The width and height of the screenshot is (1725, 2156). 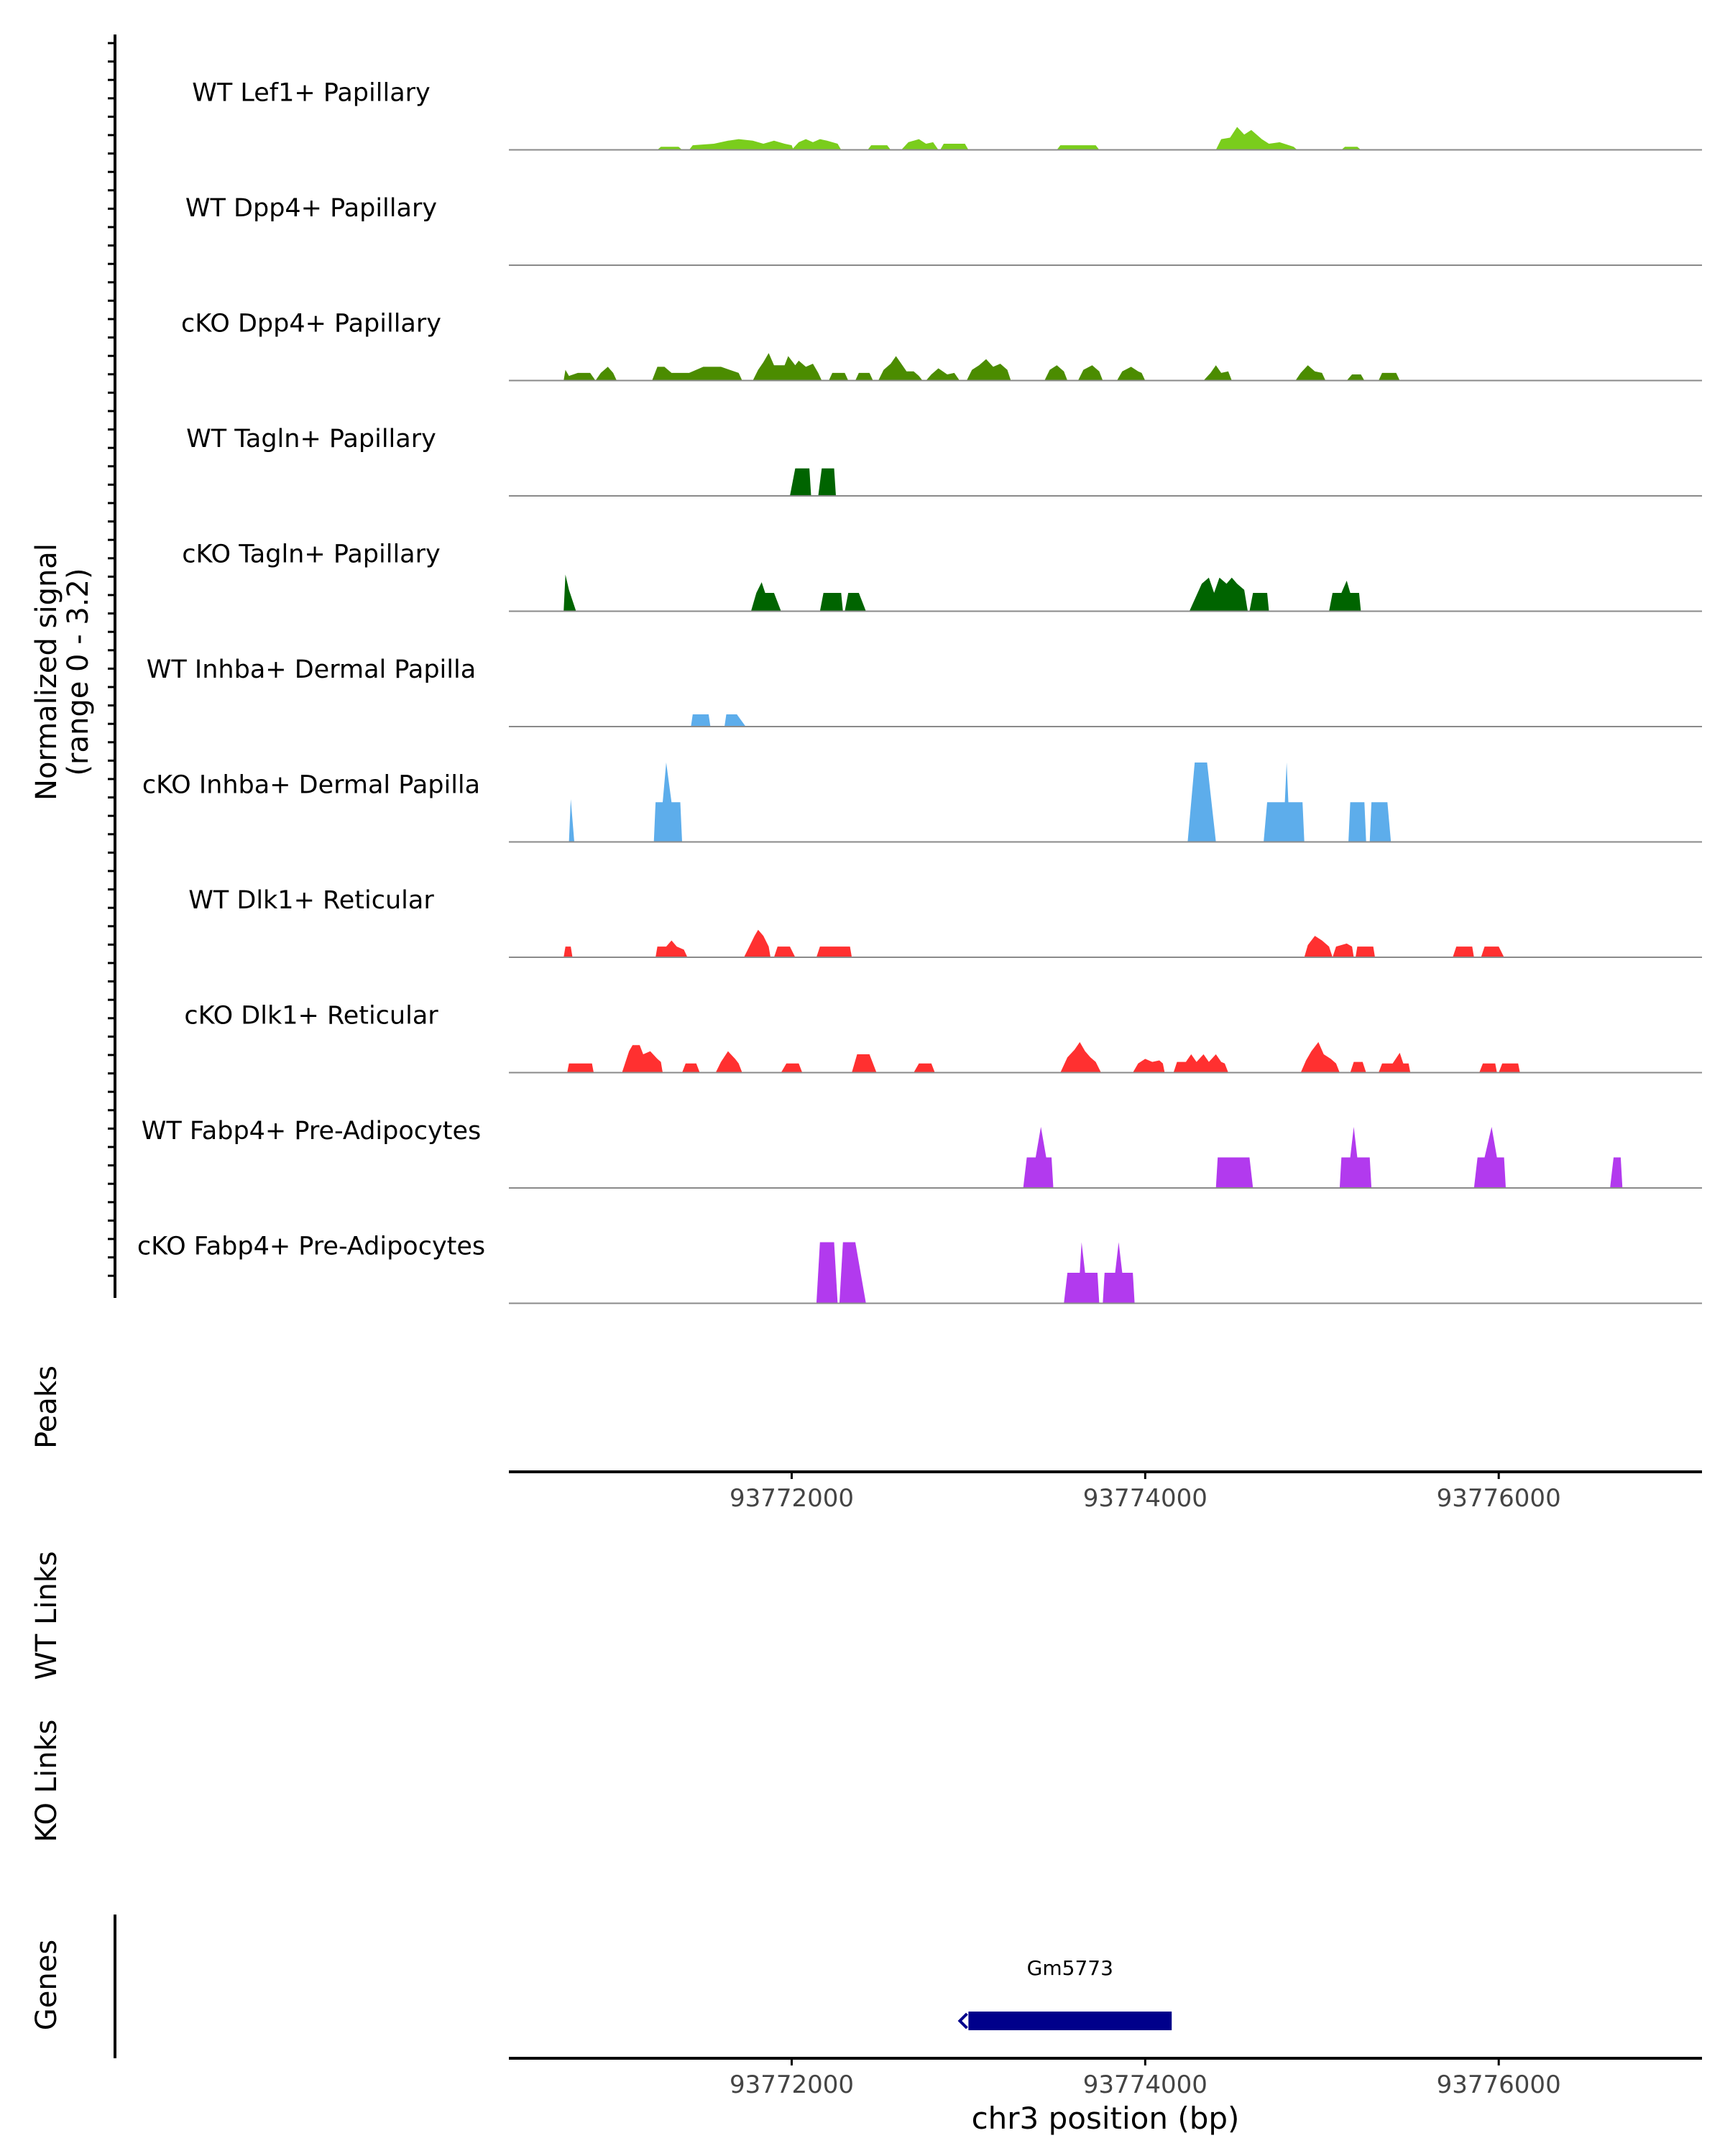 I want to click on track-label: cKO Dlk1+ Reticular, so click(x=311, y=1017).